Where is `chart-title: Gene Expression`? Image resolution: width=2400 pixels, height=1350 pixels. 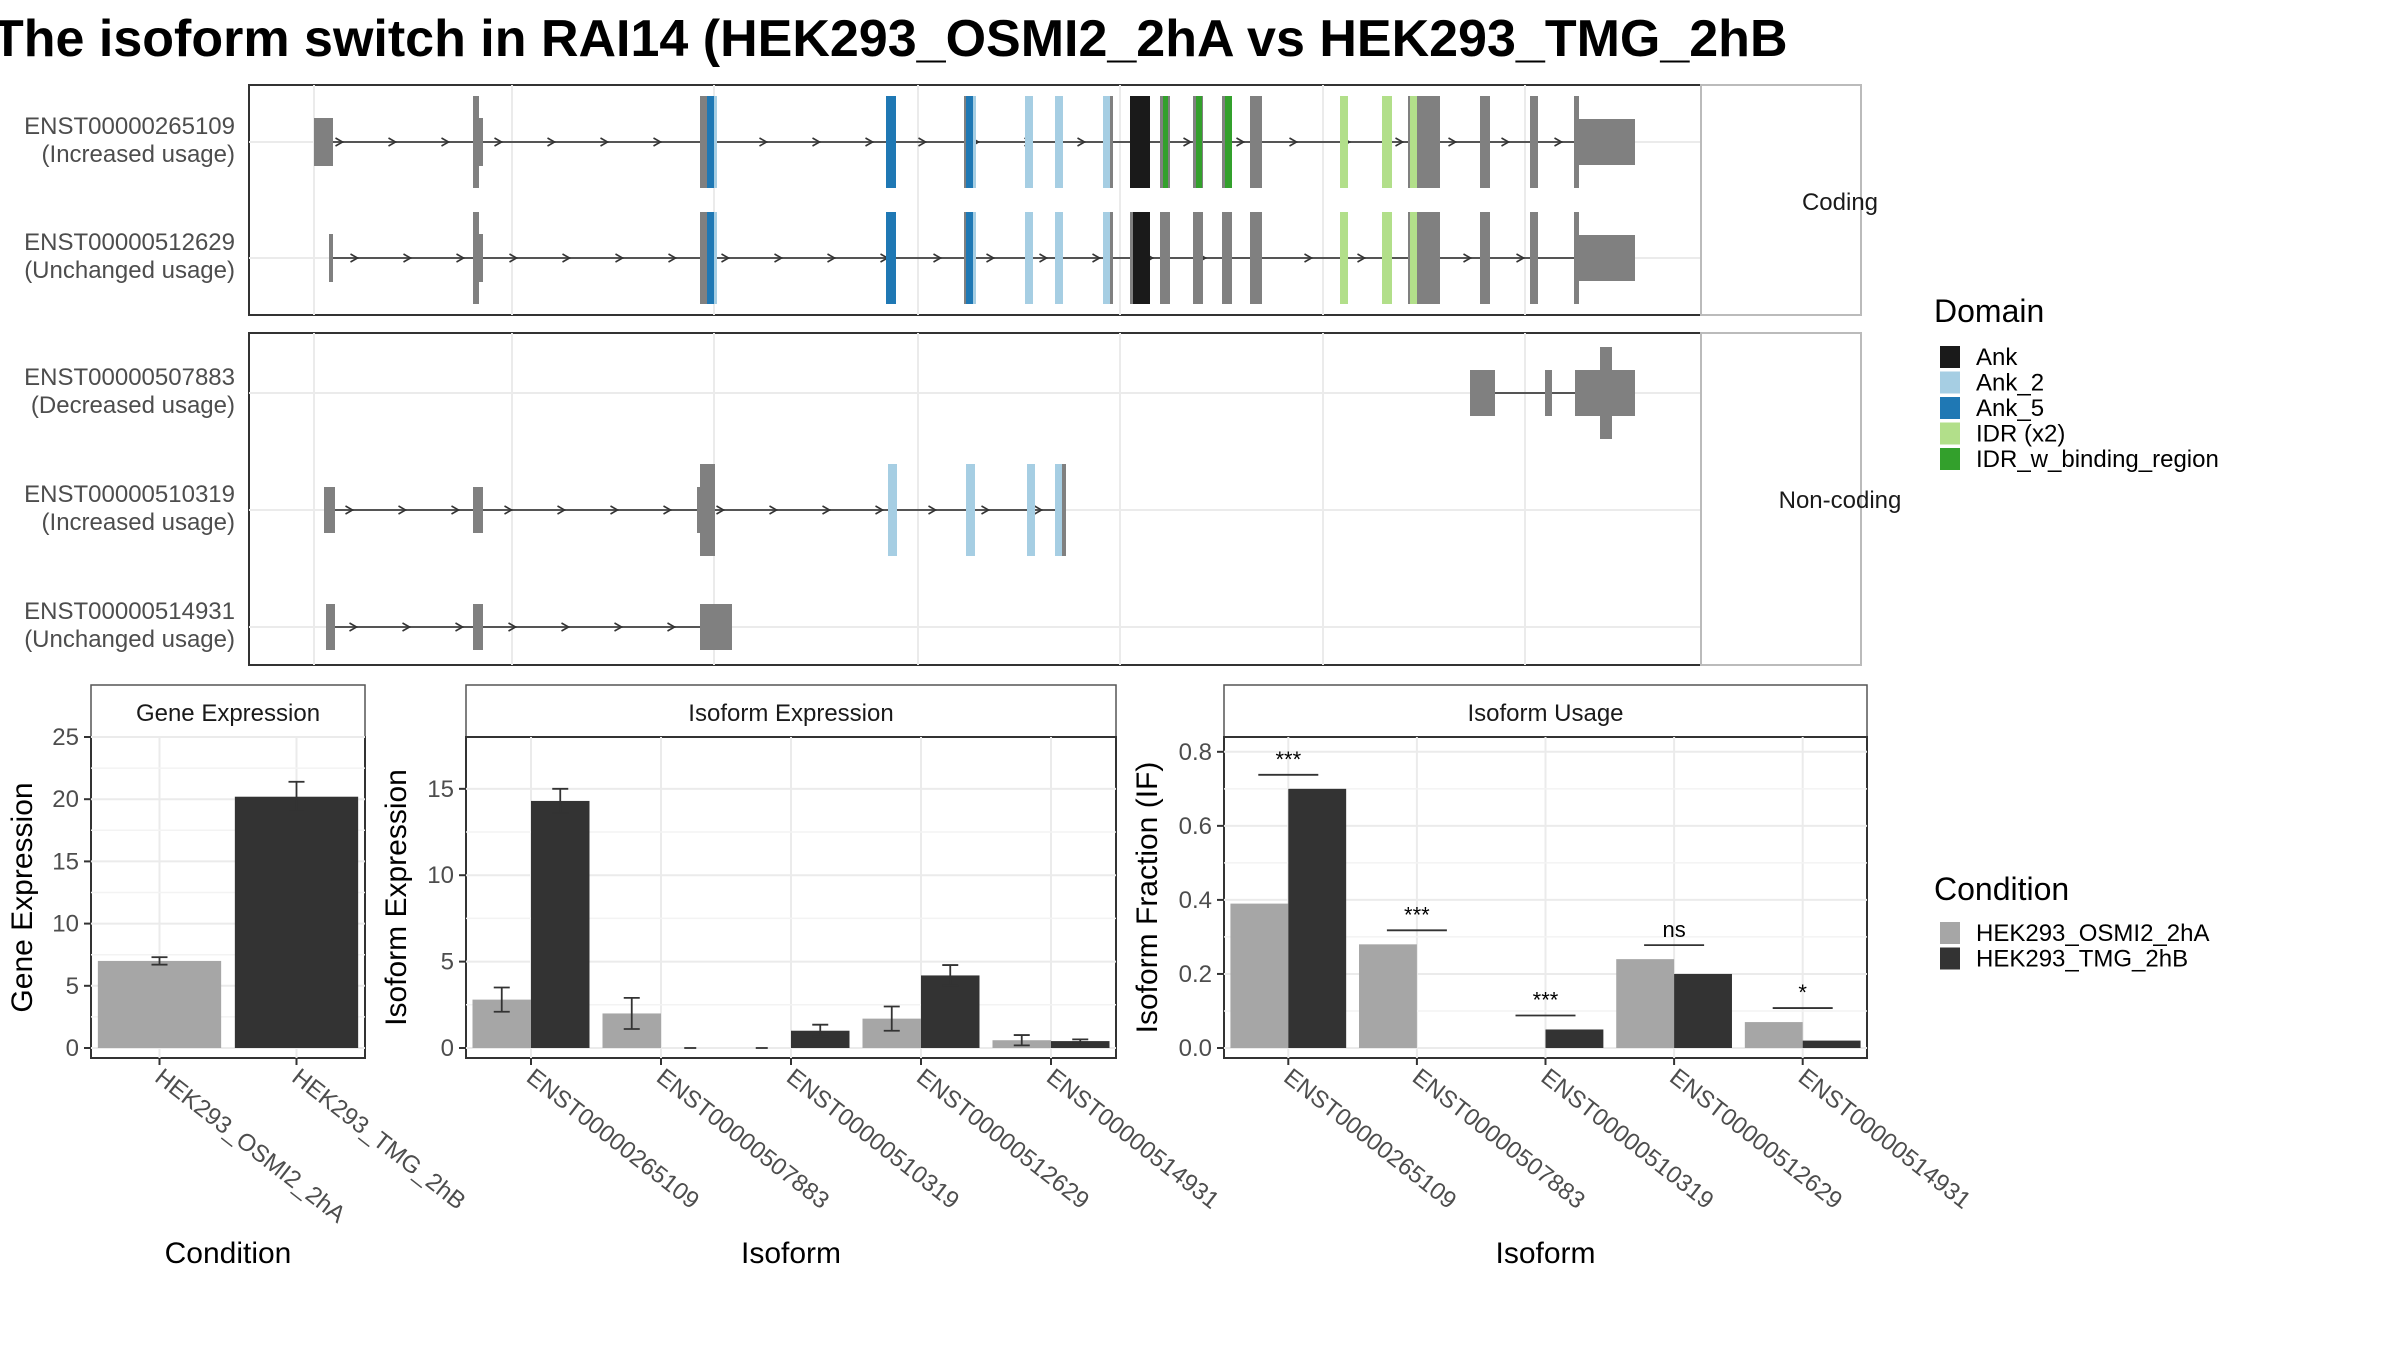
chart-title: Gene Expression is located at coordinates (228, 713).